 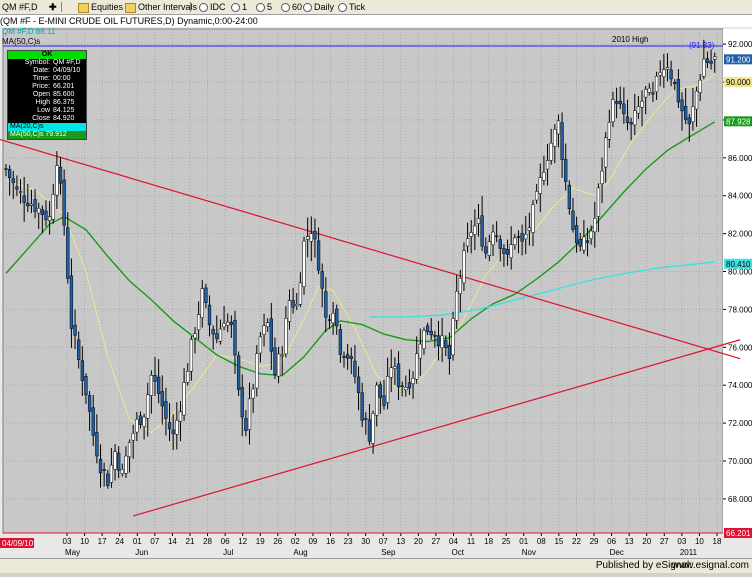 I want to click on x-month-label: Oct, so click(x=457, y=552).